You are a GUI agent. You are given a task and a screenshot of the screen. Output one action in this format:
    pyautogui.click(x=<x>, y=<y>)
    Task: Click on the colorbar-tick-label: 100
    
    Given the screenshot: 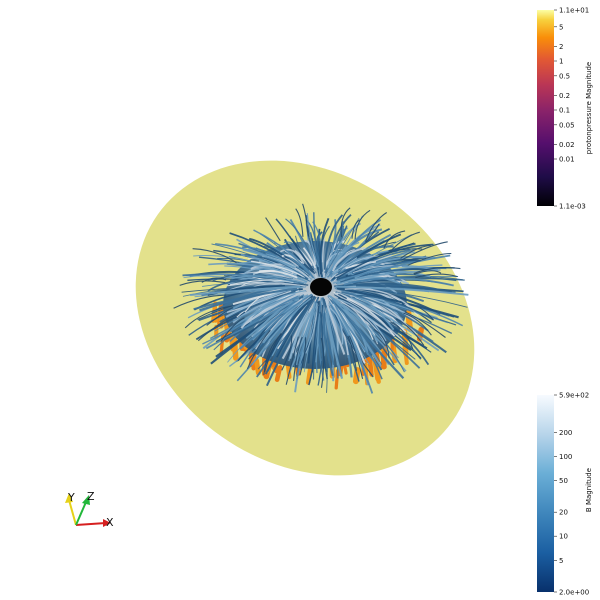 What is the action you would take?
    pyautogui.click(x=565, y=457)
    